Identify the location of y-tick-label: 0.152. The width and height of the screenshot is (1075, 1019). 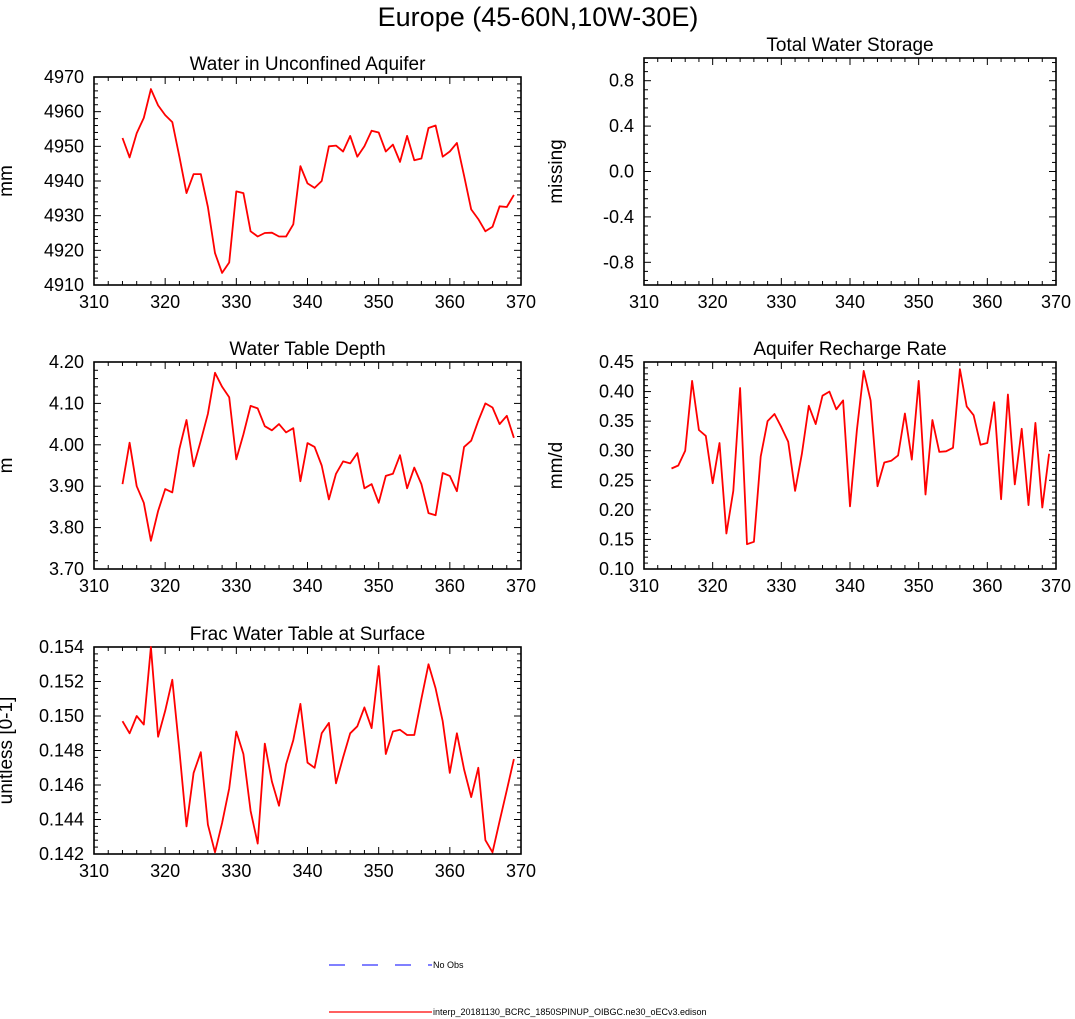
(61, 682).